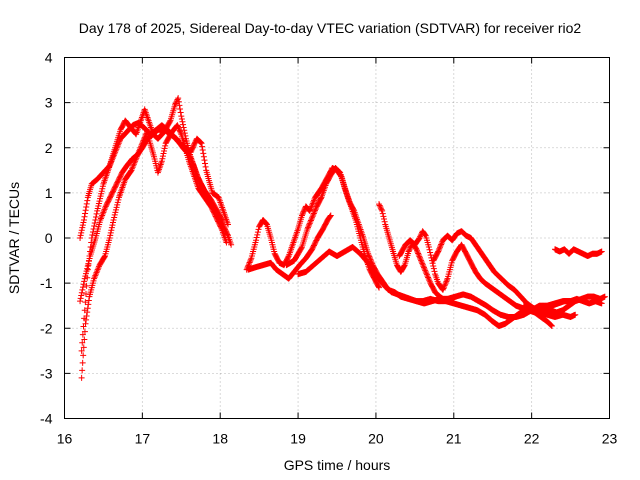 This screenshot has width=640, height=480. I want to click on y-tick-label: -4, so click(46, 419).